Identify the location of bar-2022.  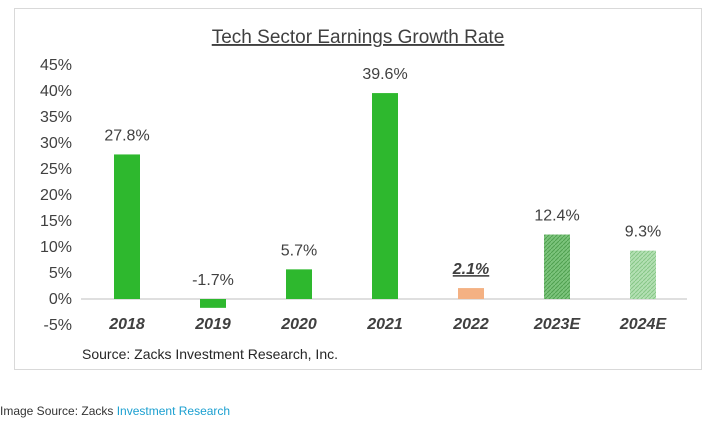
(471, 293).